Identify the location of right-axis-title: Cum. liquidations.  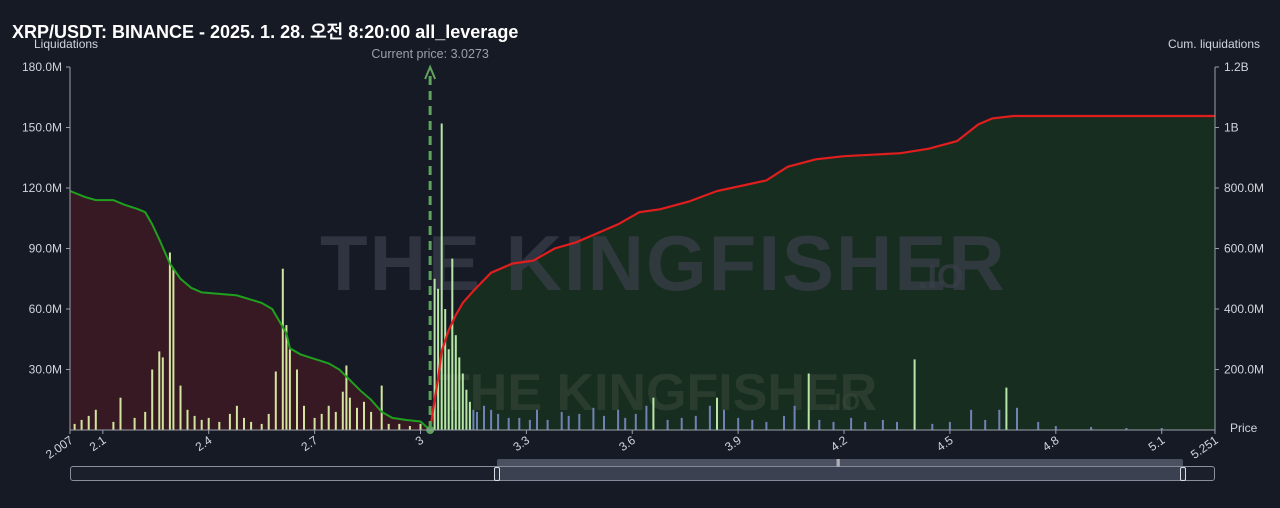
(1213, 44).